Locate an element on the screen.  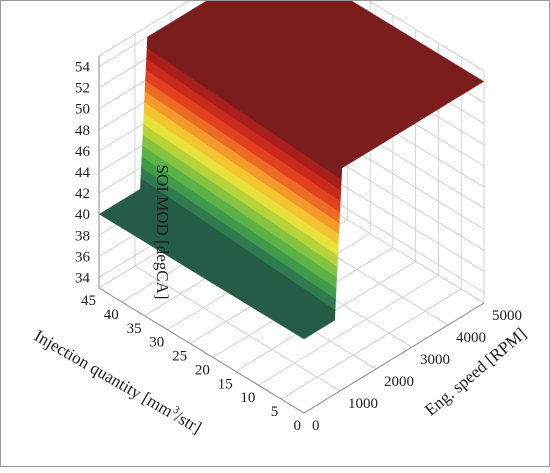
y-tick-label: 35 is located at coordinates (134, 329).